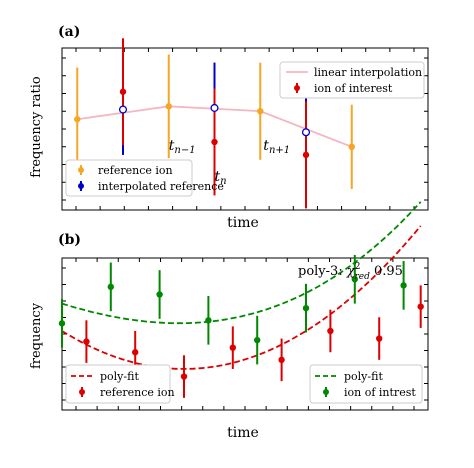 This screenshot has width=474, height=468. What do you see at coordinates (380, 392) in the screenshot?
I see `legend-ion-of-intrest-label: ion of intrest` at bounding box center [380, 392].